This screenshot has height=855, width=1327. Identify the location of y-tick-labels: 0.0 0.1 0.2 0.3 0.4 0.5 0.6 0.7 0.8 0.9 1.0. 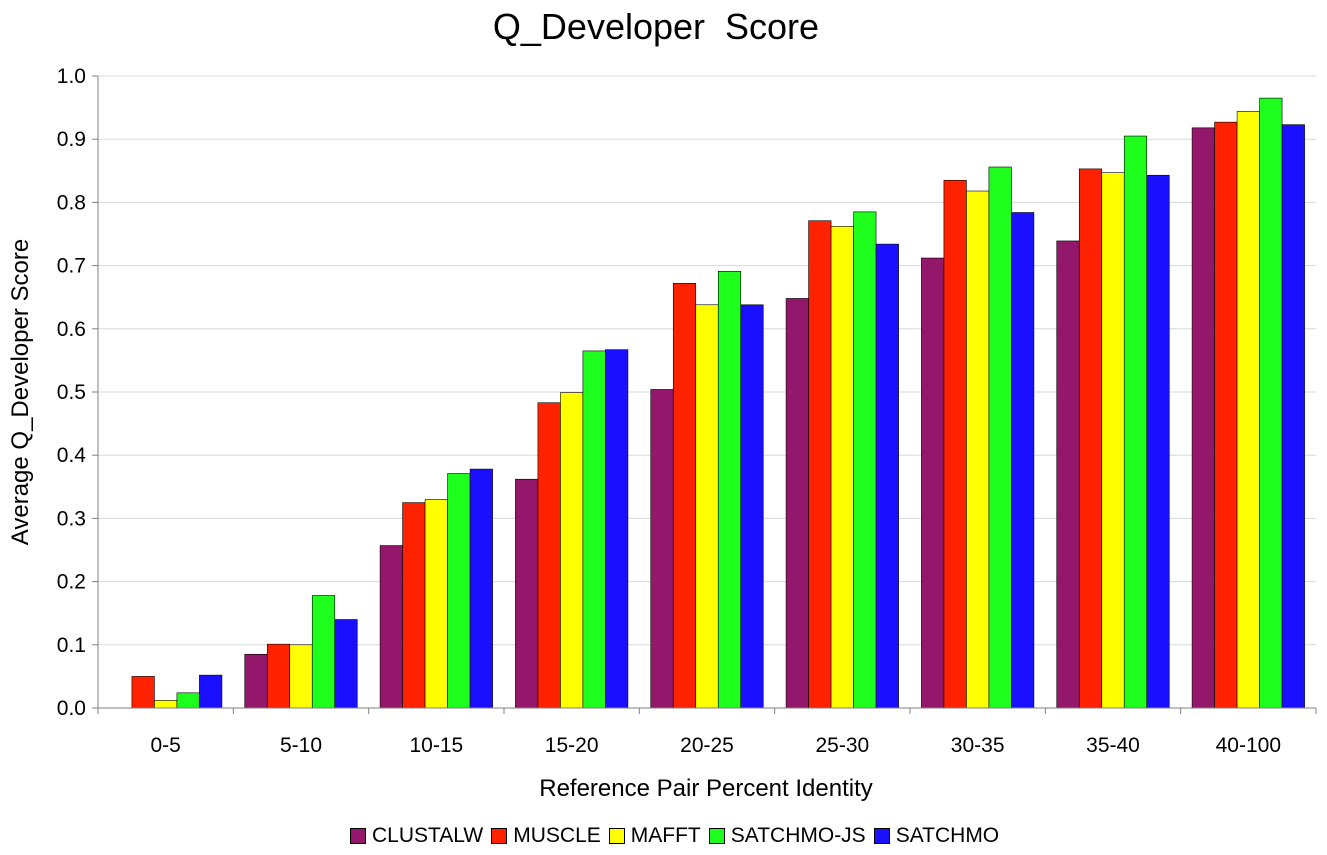
(72, 392).